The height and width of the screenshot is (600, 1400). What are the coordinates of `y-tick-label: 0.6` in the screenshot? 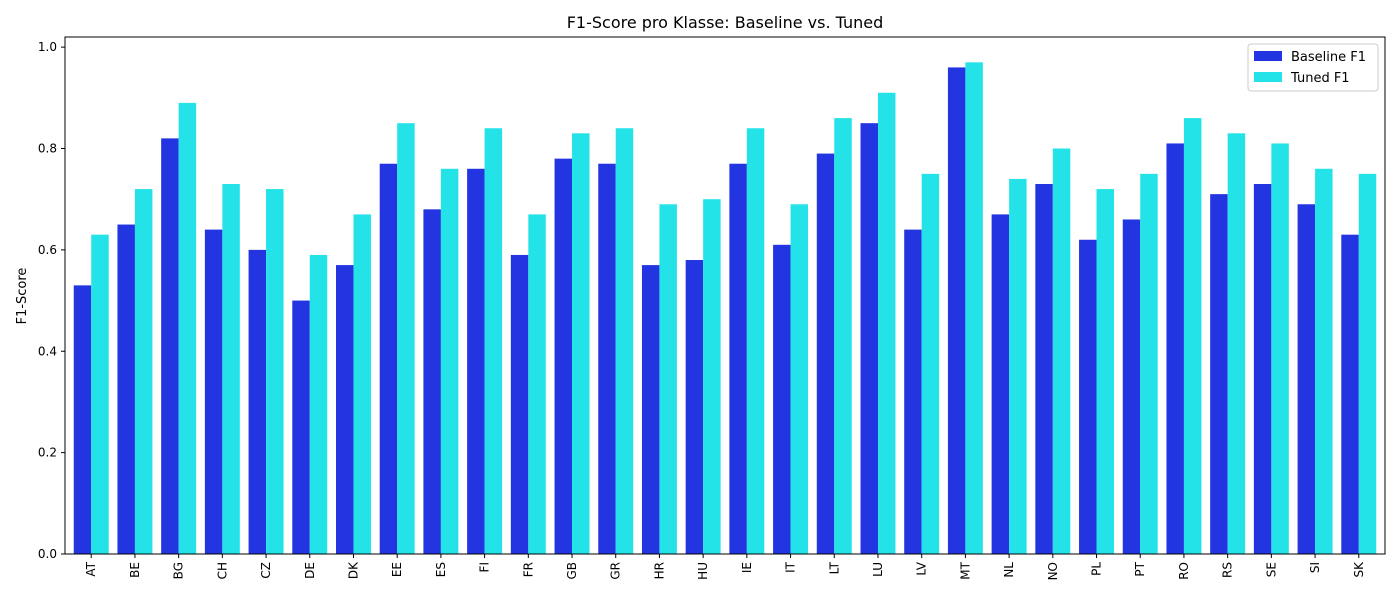 It's located at (47, 250).